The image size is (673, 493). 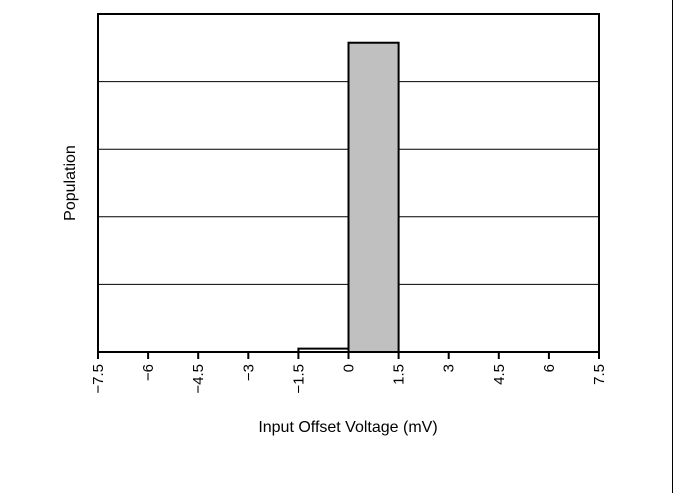 I want to click on x-tick-label: 1.5, so click(x=399, y=374).